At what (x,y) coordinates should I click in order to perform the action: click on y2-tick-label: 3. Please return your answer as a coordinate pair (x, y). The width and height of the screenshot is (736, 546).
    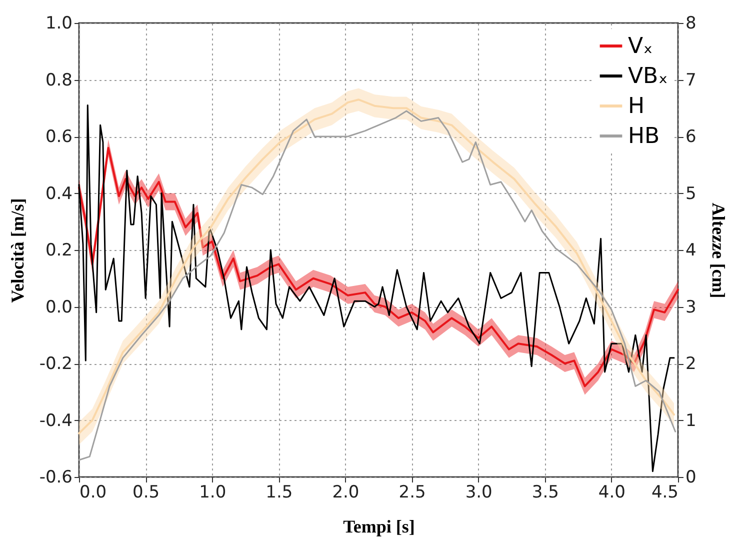
    Looking at the image, I should click on (691, 307).